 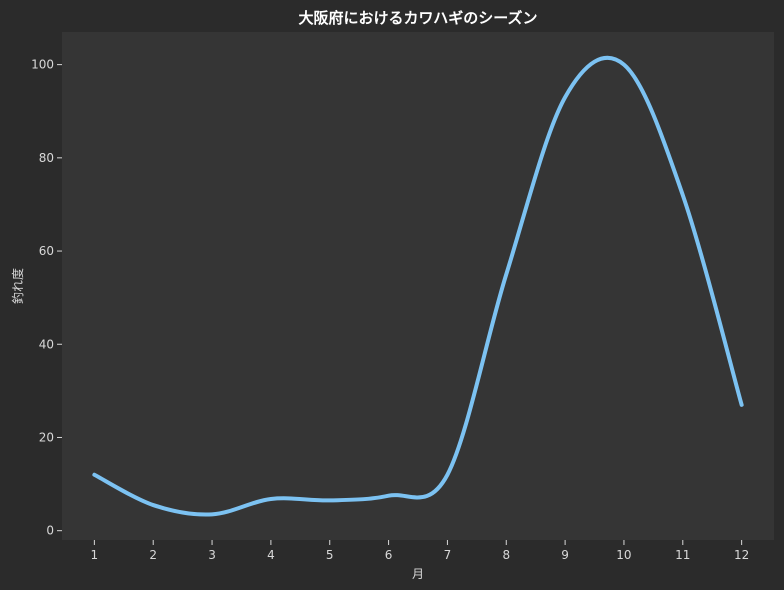 I want to click on x-axis-label: 月, so click(x=418, y=574).